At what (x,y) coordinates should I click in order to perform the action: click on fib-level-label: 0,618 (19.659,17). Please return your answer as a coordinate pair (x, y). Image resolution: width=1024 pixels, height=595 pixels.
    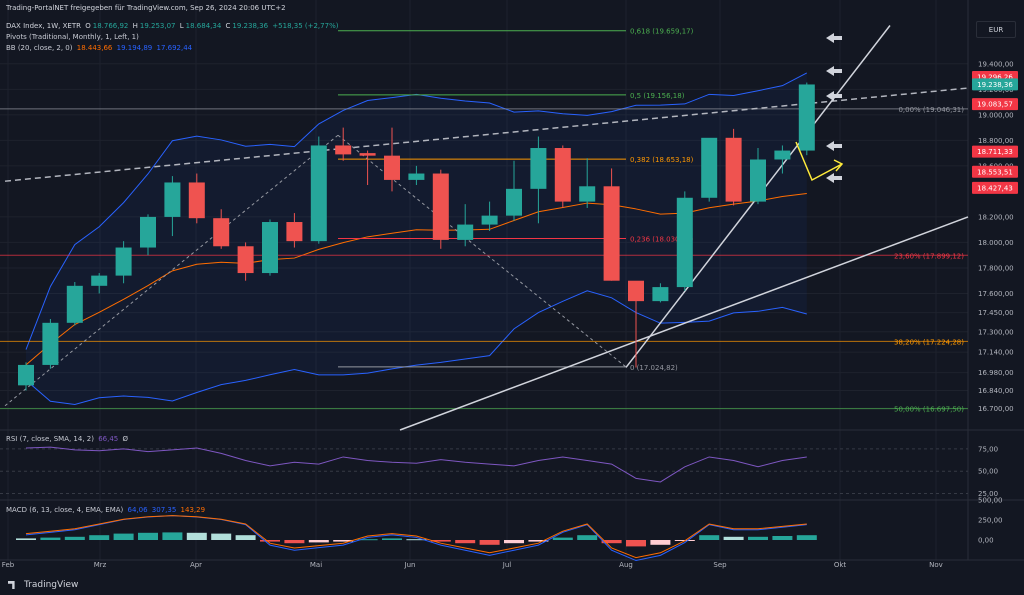
    Looking at the image, I should click on (662, 32).